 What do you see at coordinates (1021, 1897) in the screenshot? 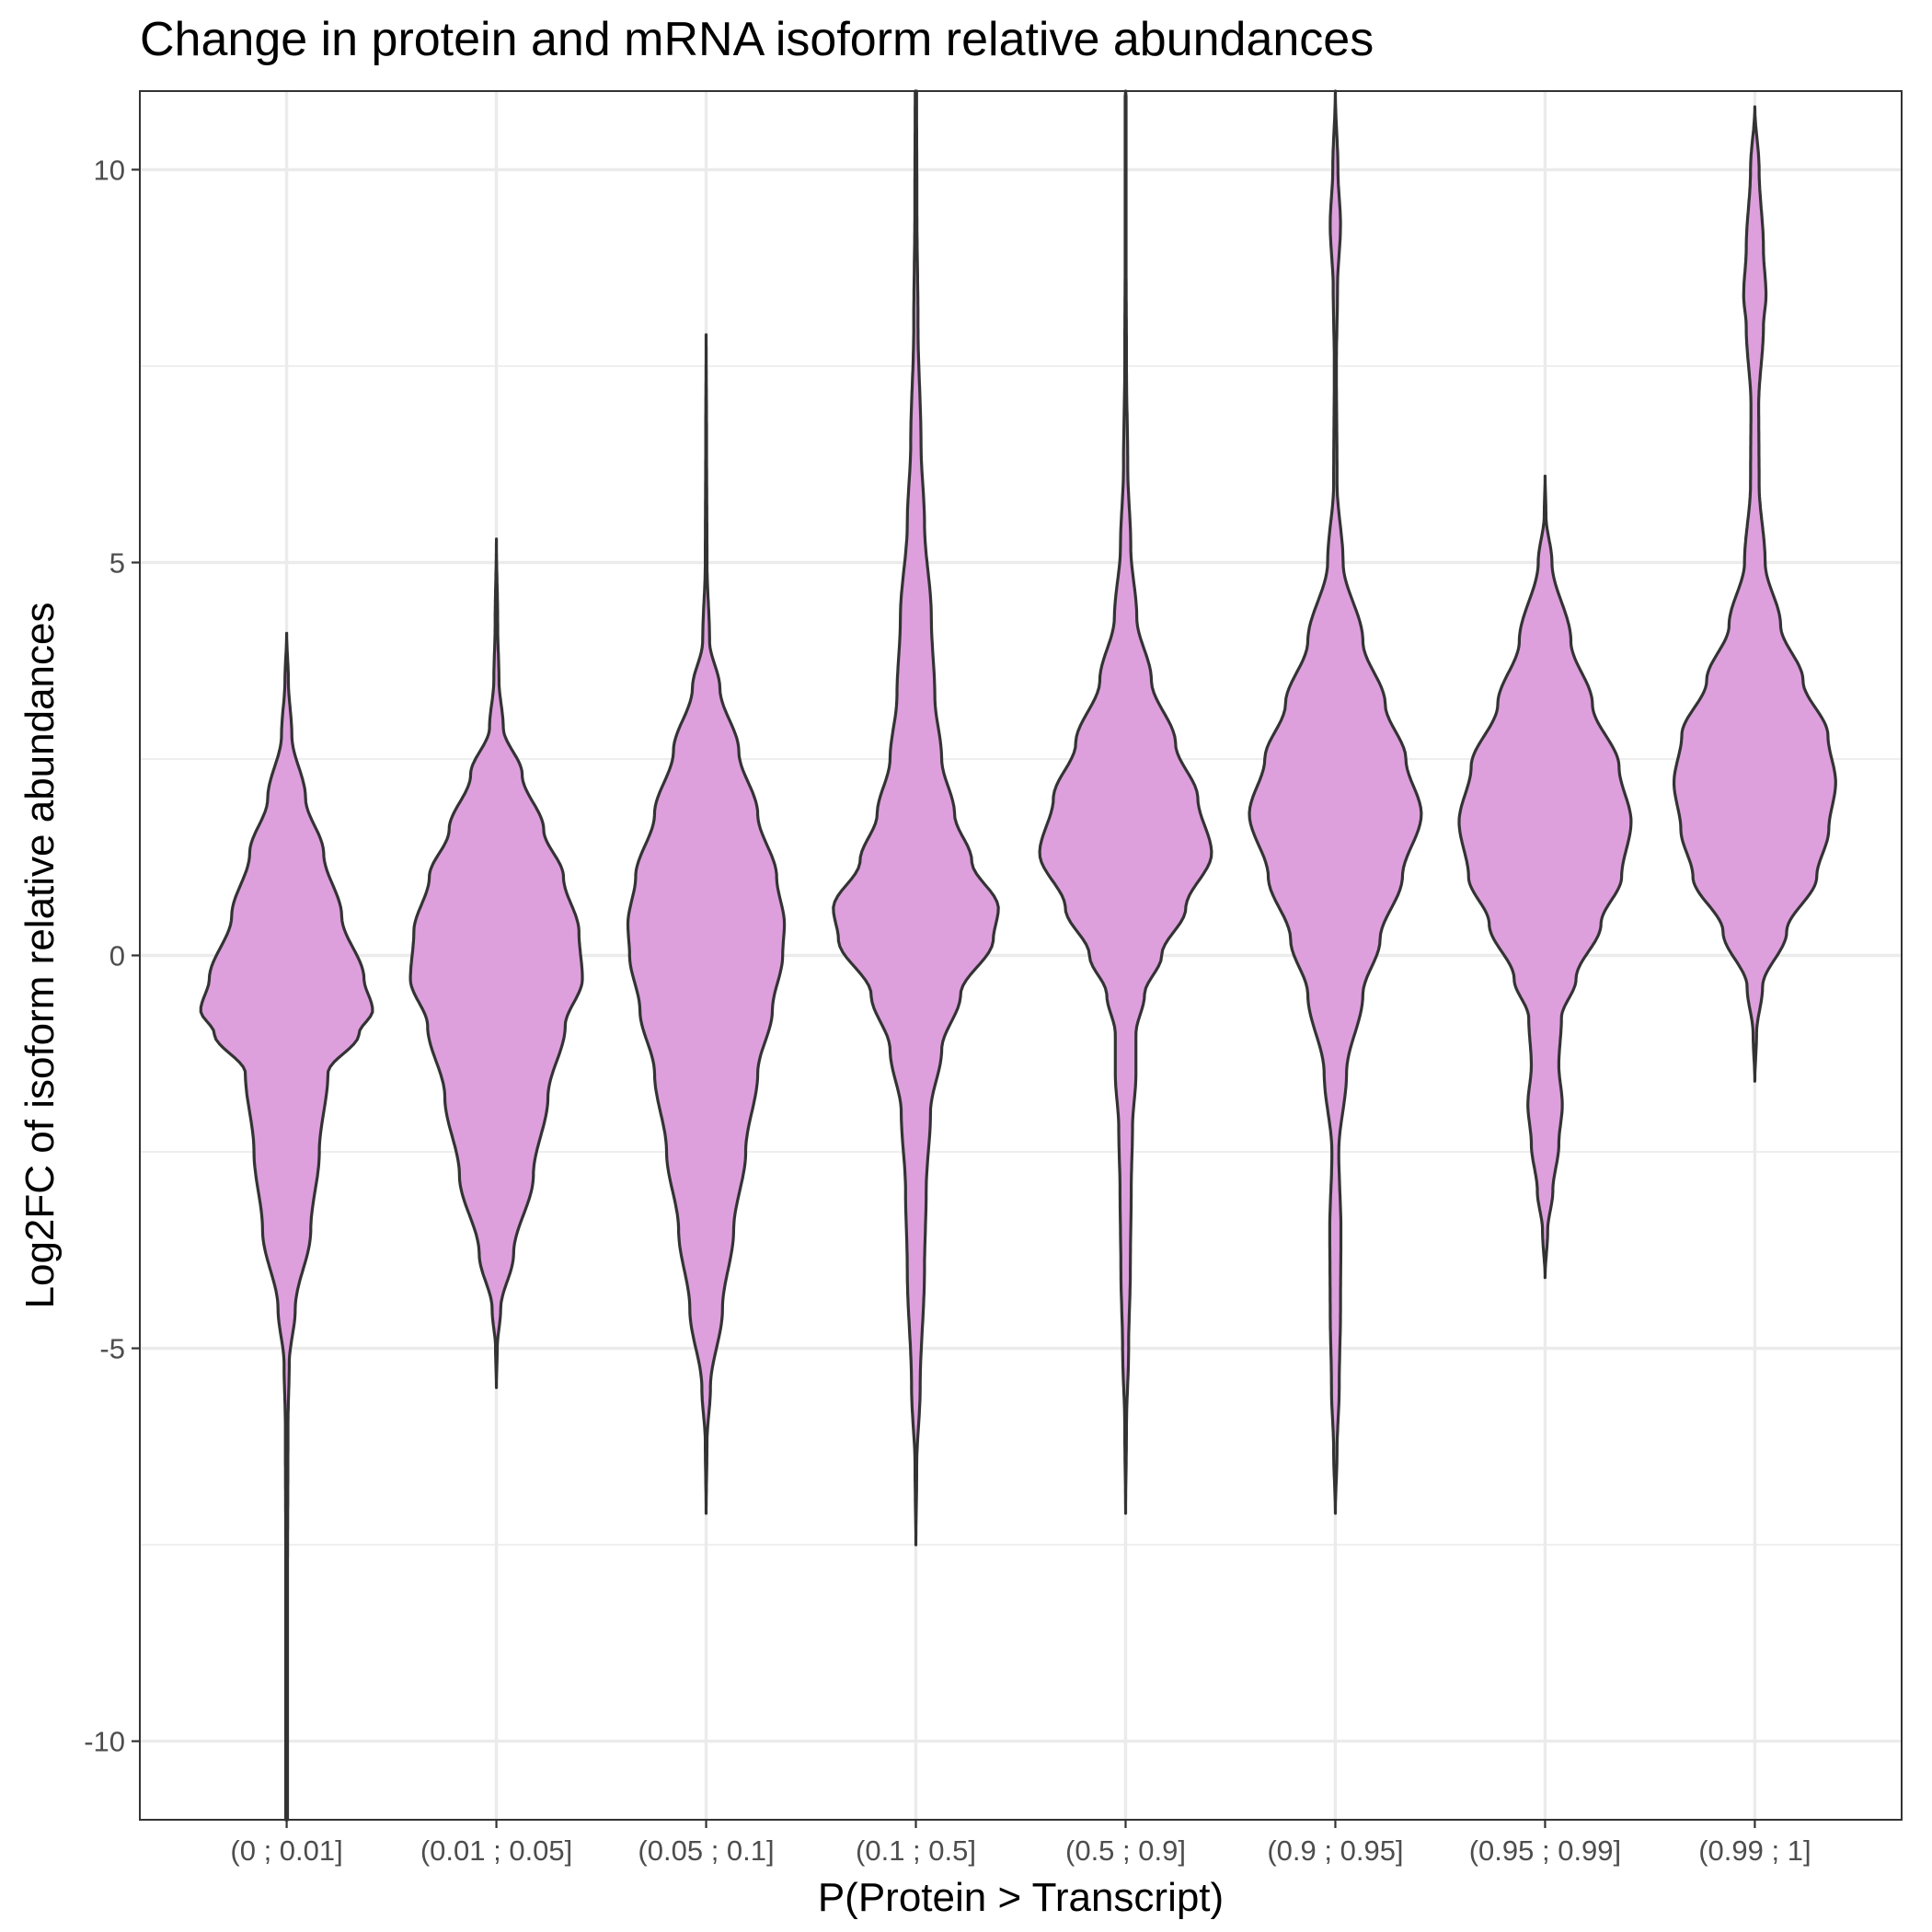
I see `x-axis-title: P(Protein > Transcript)` at bounding box center [1021, 1897].